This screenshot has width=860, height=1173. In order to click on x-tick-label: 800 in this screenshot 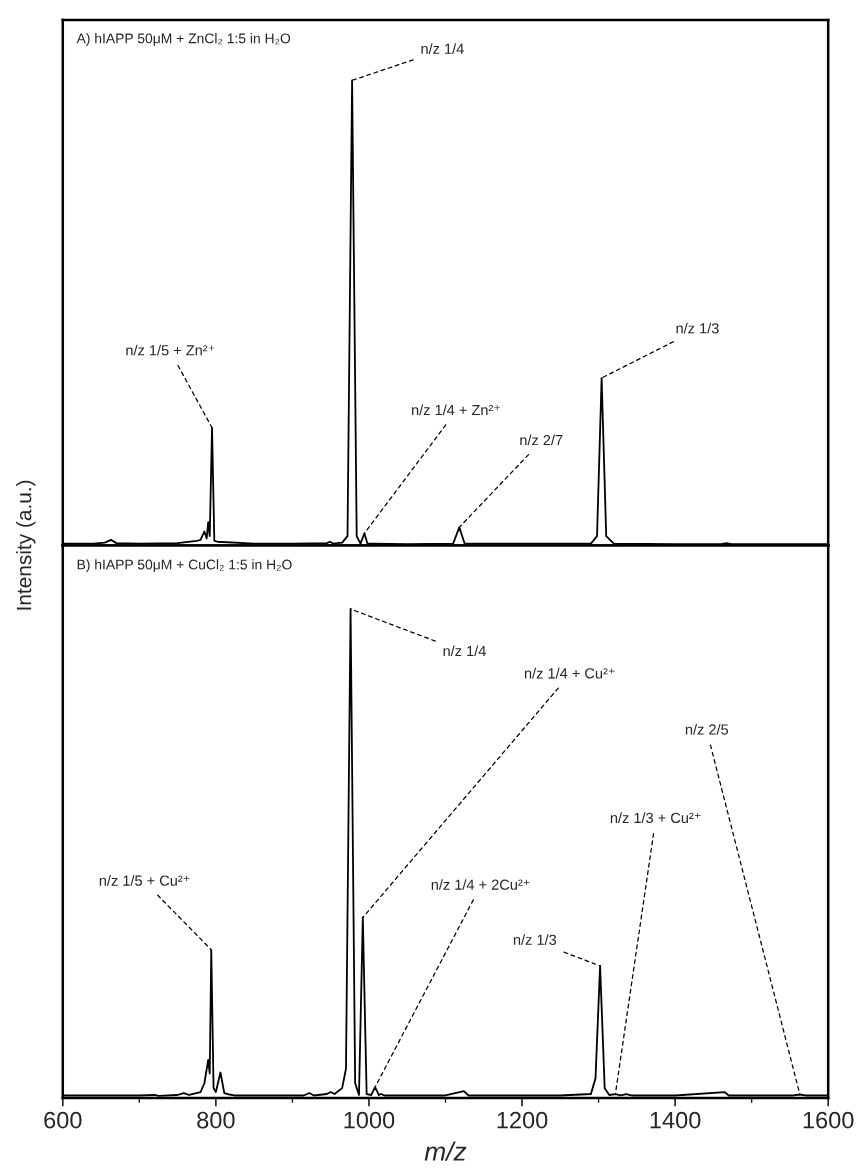, I will do `click(216, 1120)`.